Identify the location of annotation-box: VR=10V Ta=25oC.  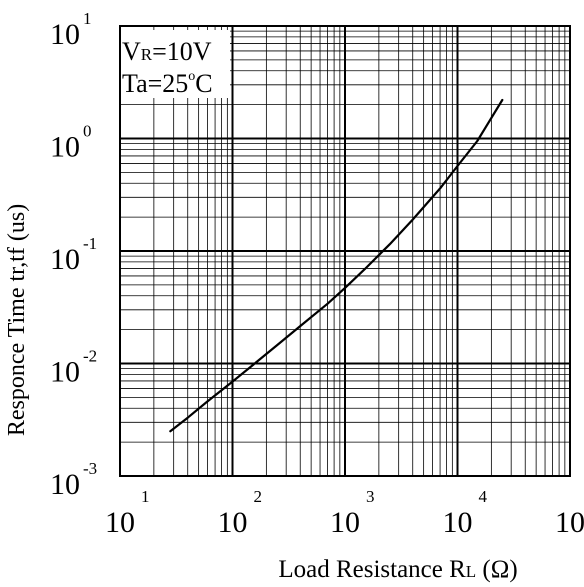
(175, 64).